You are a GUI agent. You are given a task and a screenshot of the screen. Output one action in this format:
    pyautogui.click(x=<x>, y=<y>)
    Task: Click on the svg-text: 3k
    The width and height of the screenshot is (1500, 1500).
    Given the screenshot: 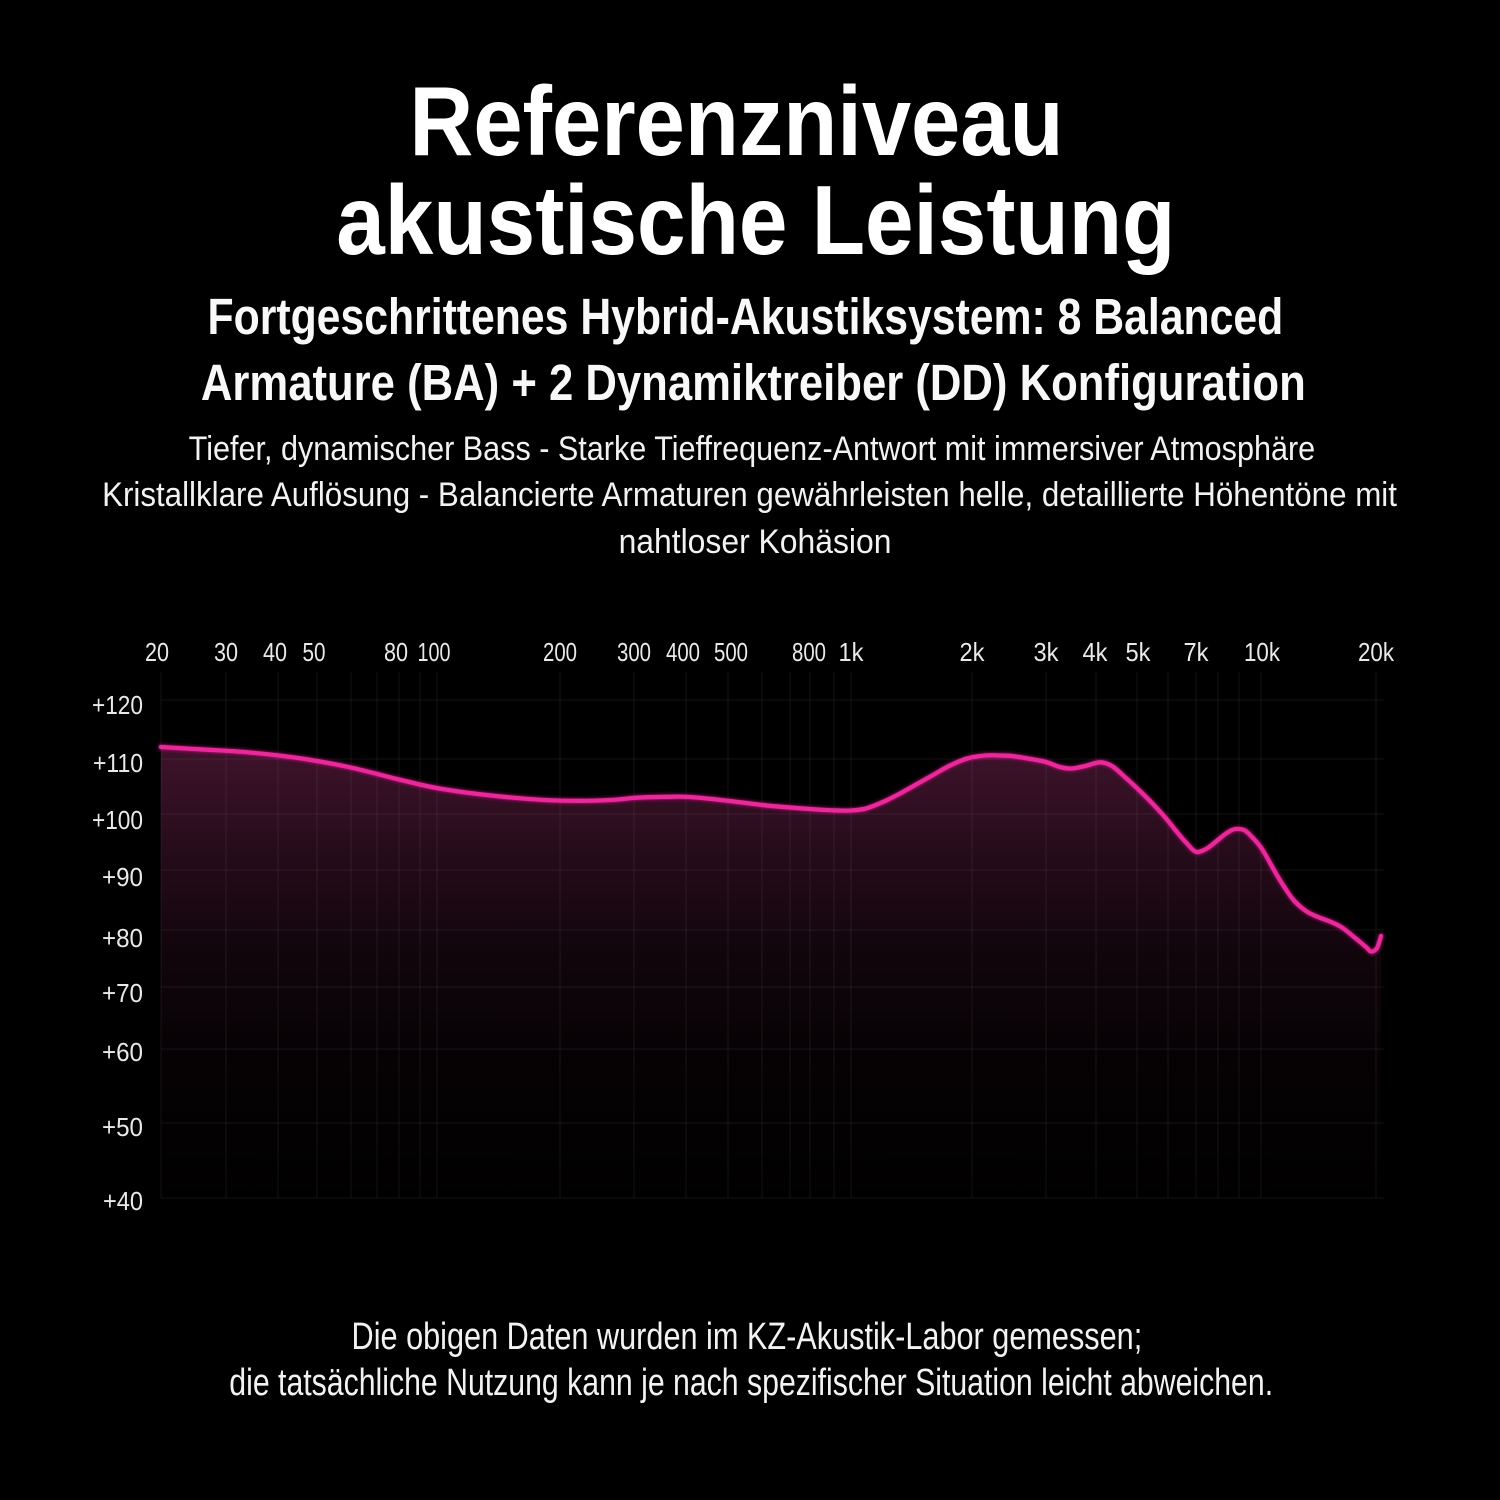 What is the action you would take?
    pyautogui.click(x=1047, y=652)
    